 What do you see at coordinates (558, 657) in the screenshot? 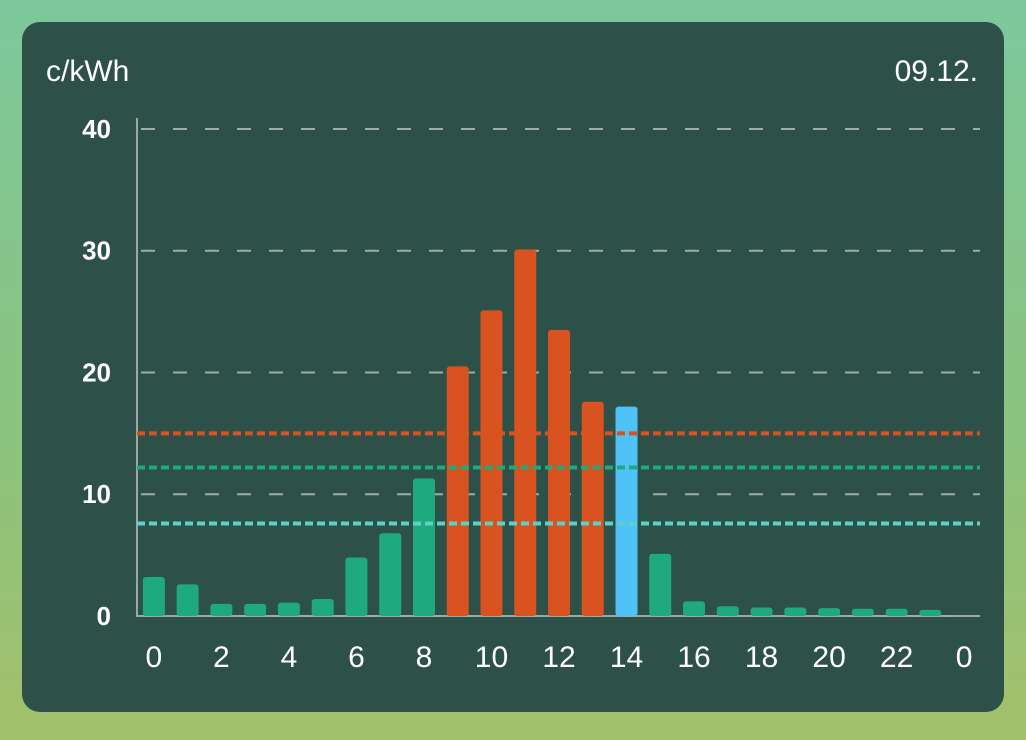
I see `x-tick-label: 12` at bounding box center [558, 657].